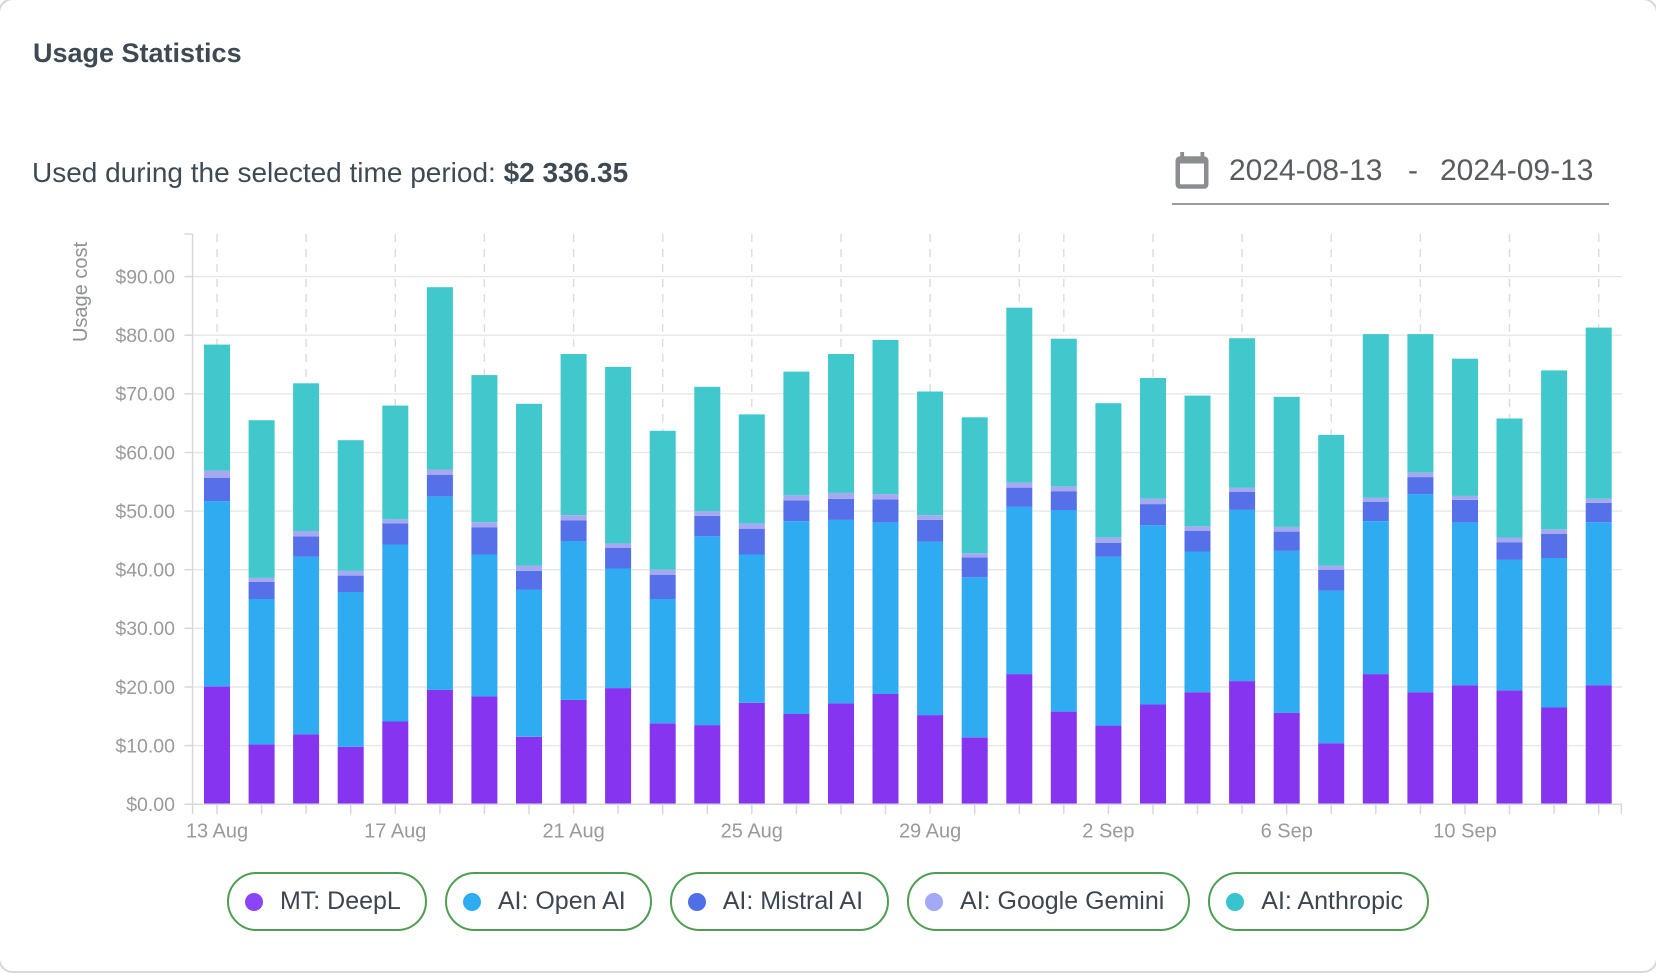 The image size is (1656, 973). What do you see at coordinates (217, 832) in the screenshot?
I see `svg-text: 13 Aug` at bounding box center [217, 832].